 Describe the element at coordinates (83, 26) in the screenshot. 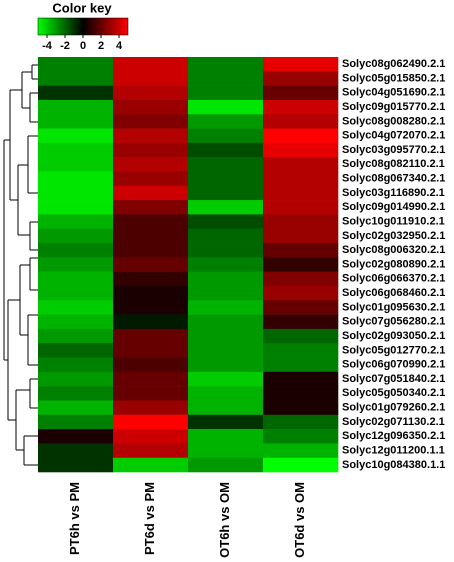

I see `color-key` at that location.